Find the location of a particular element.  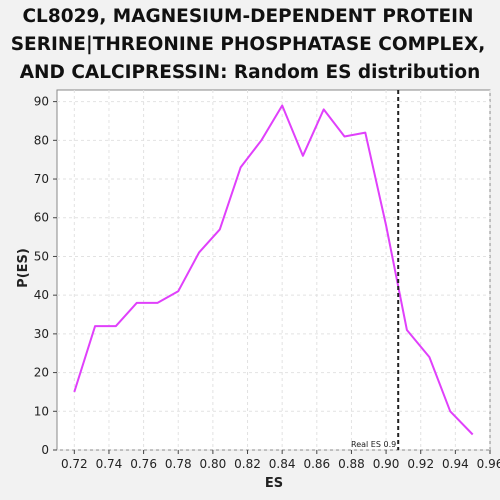

x-tick-label: 0.80 is located at coordinates (213, 464).